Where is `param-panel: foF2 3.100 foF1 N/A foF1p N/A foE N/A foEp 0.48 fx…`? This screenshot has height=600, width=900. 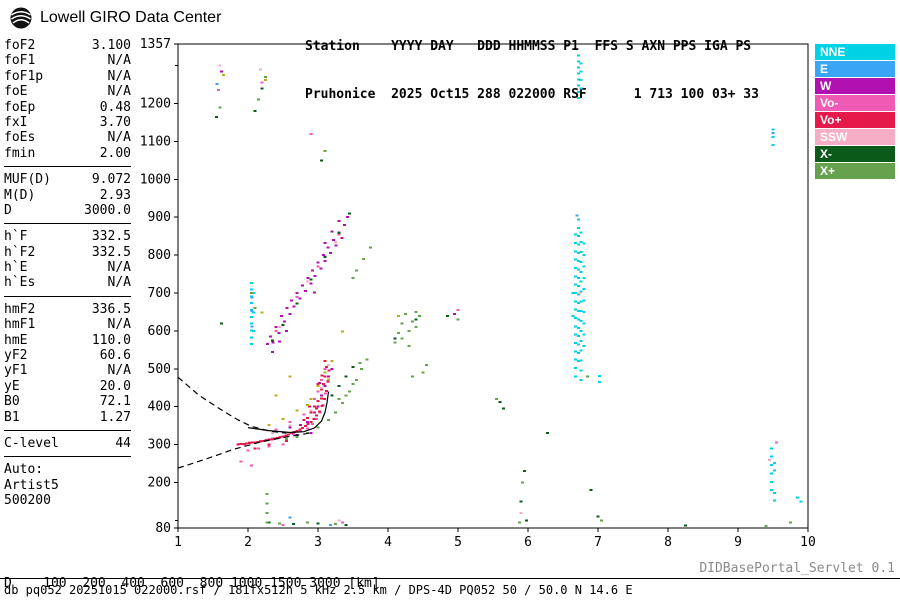
param-panel: foF2 3.100 foF1 N/A foF1p N/A foE N/A foEp 0.48 fx… is located at coordinates (67, 273).